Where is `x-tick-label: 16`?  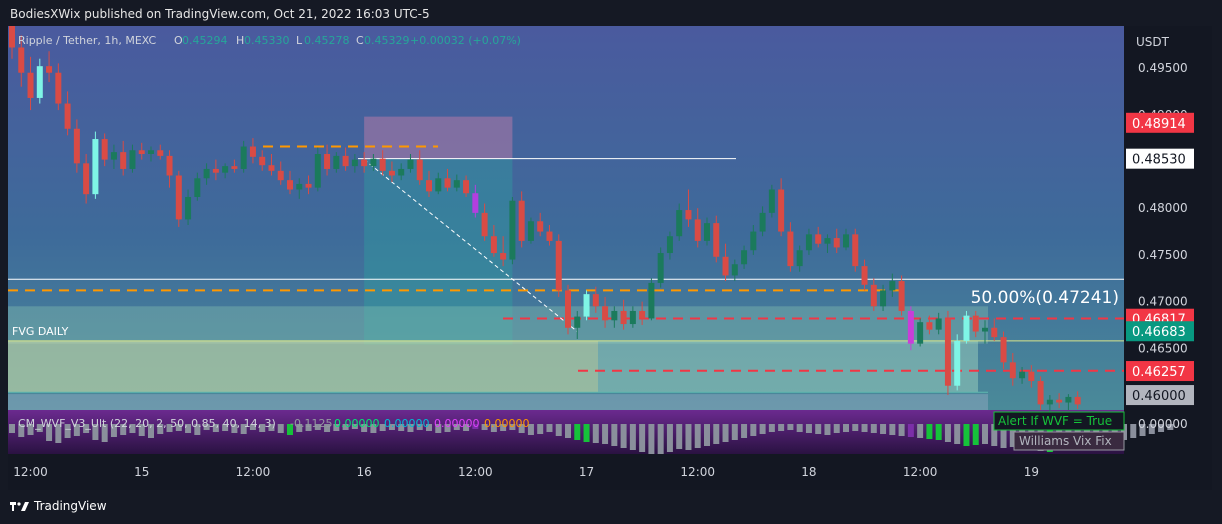
x-tick-label: 16 is located at coordinates (363, 472).